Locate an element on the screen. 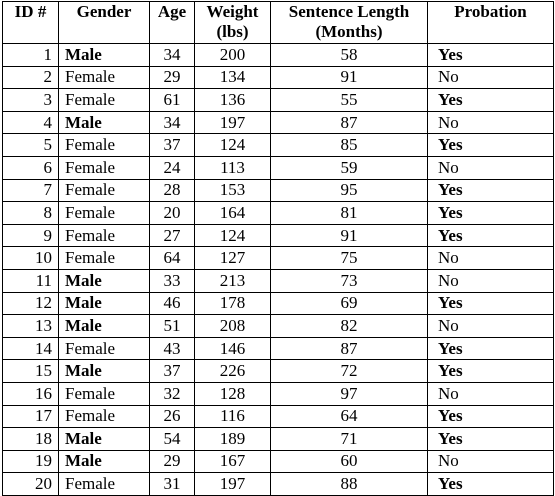 This screenshot has height=496, width=555. header-weight-line2: (lbs) is located at coordinates (232, 31).